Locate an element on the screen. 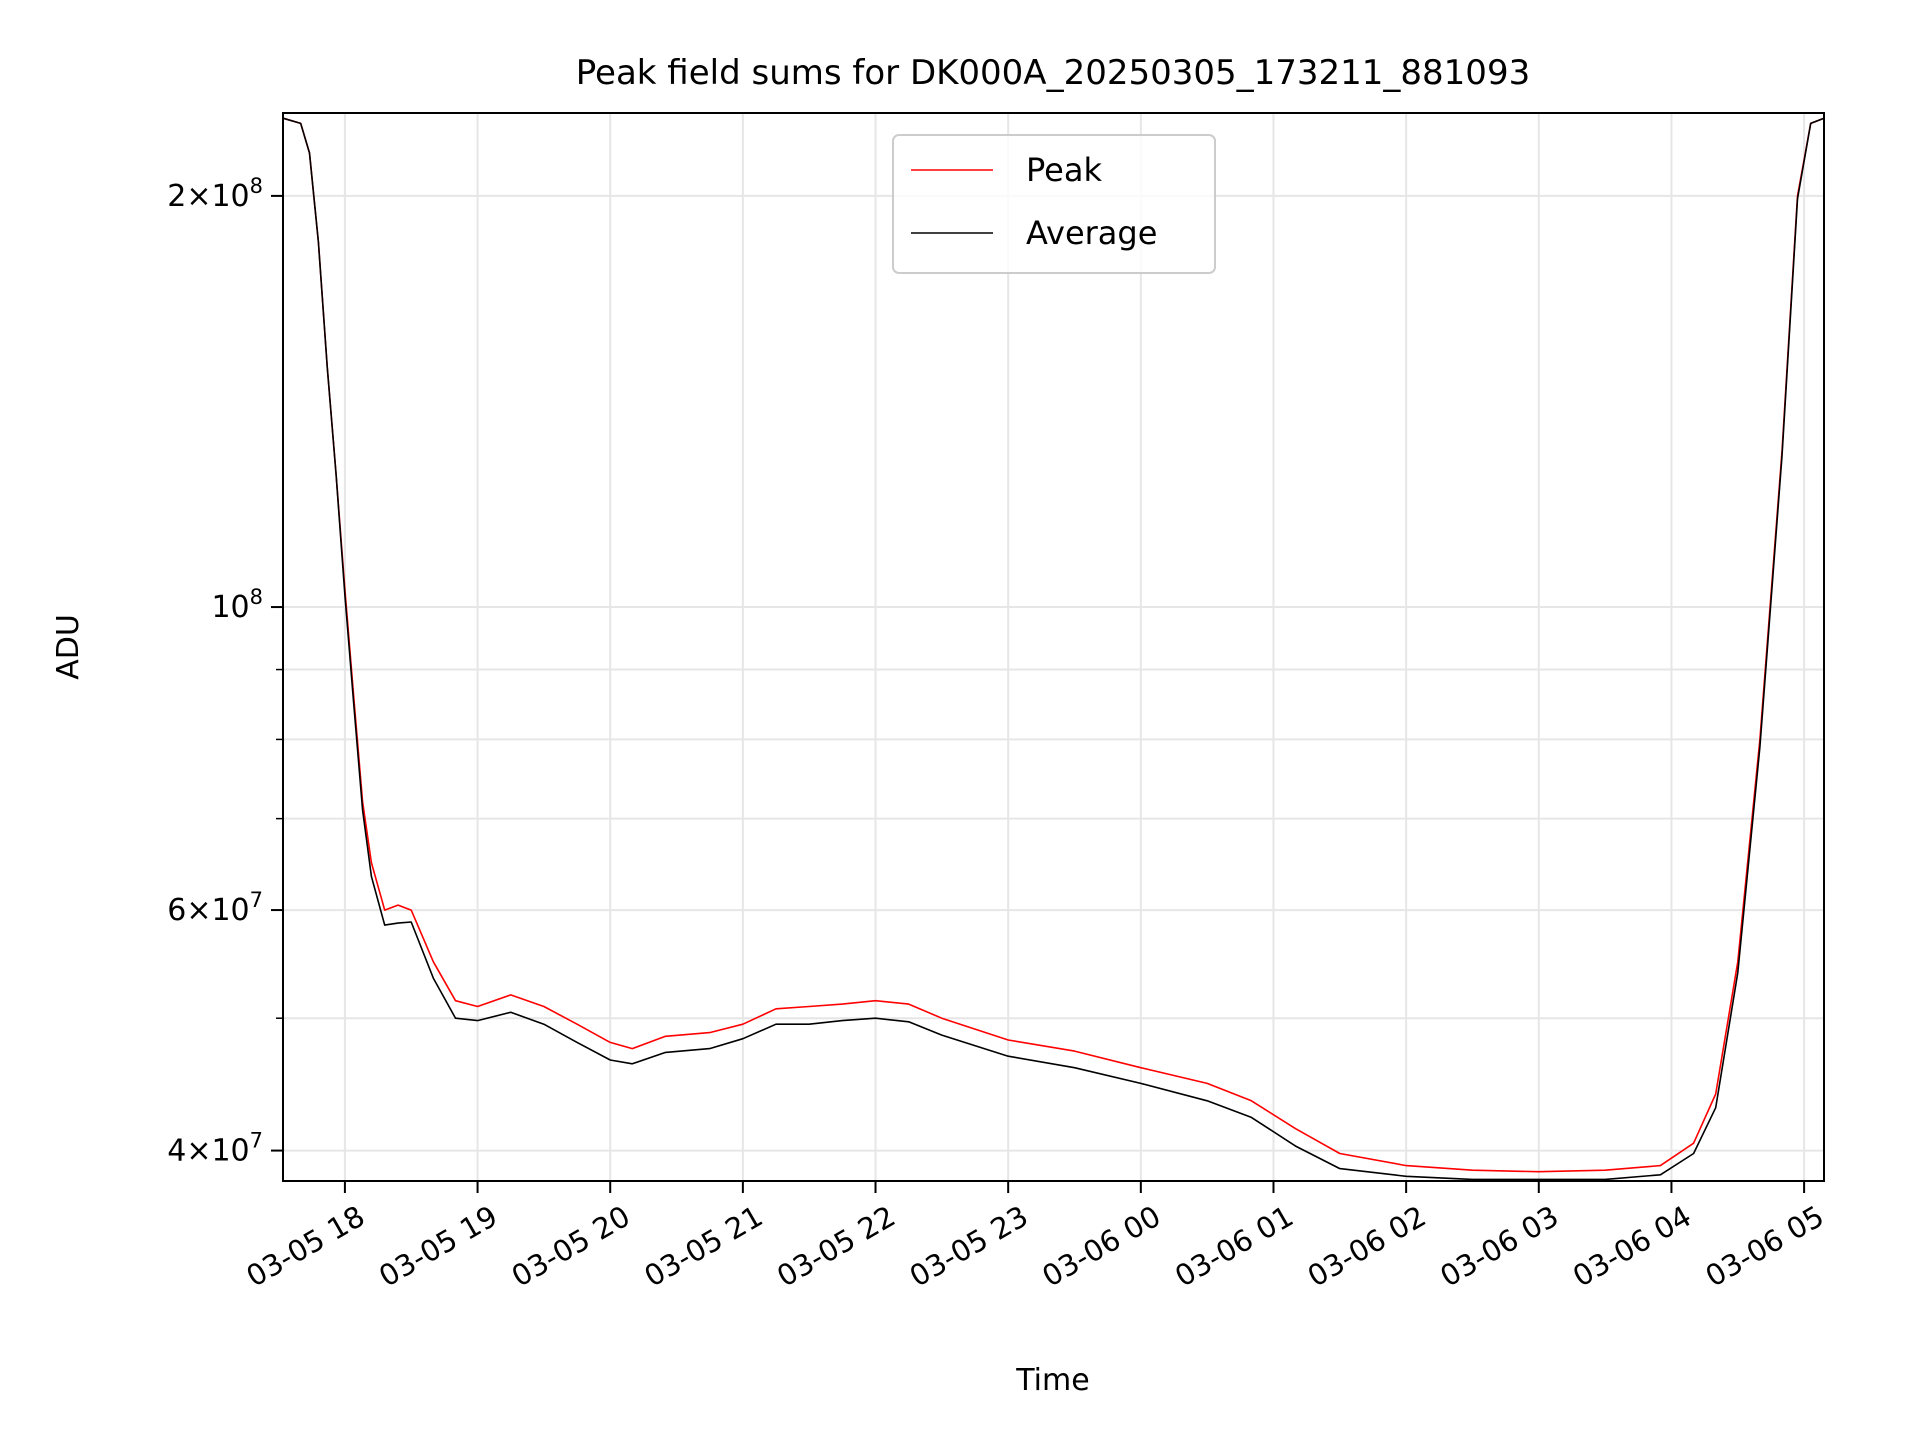 The height and width of the screenshot is (1440, 1920). y-tick-mantissa: 2 is located at coordinates (176, 196).